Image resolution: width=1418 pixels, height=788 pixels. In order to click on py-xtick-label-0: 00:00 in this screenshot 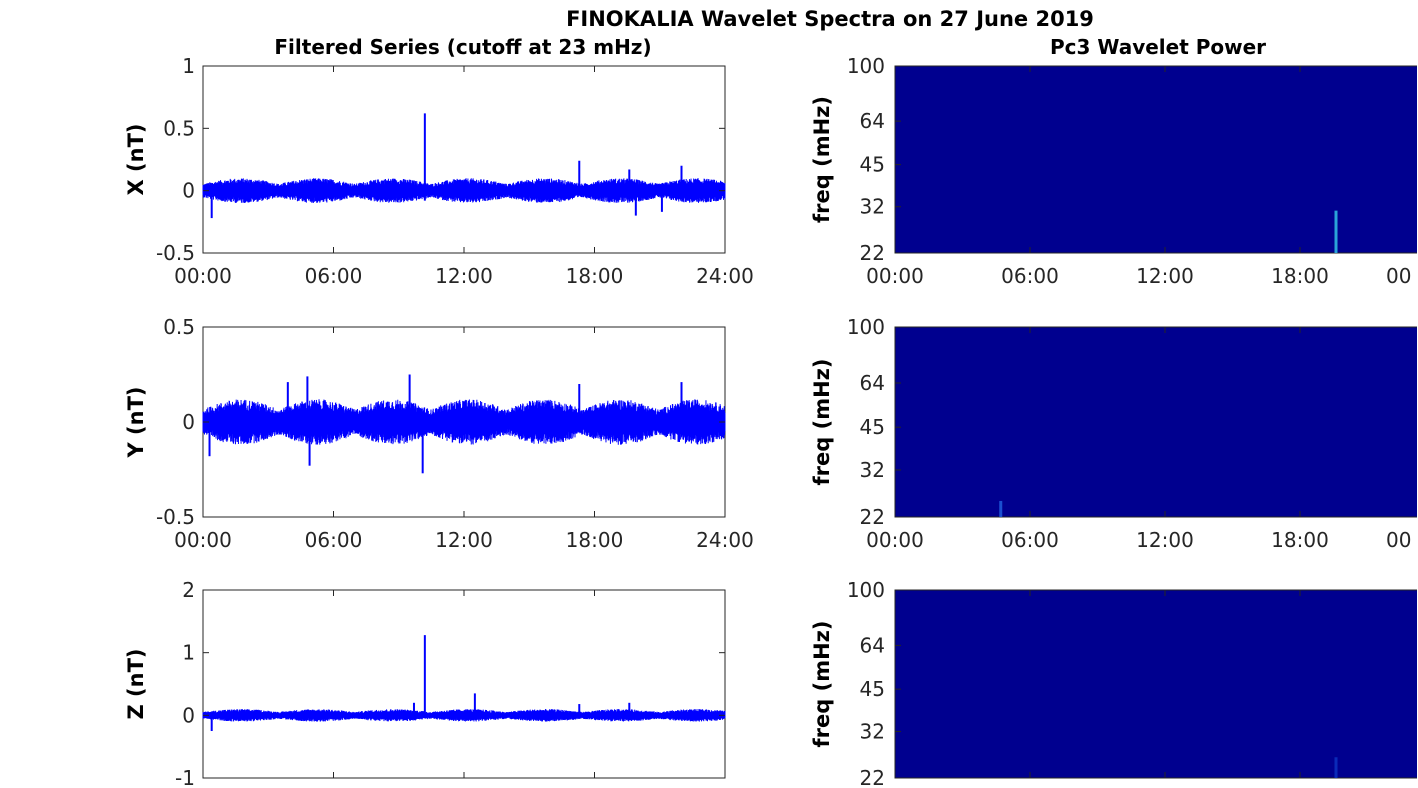, I will do `click(895, 540)`.